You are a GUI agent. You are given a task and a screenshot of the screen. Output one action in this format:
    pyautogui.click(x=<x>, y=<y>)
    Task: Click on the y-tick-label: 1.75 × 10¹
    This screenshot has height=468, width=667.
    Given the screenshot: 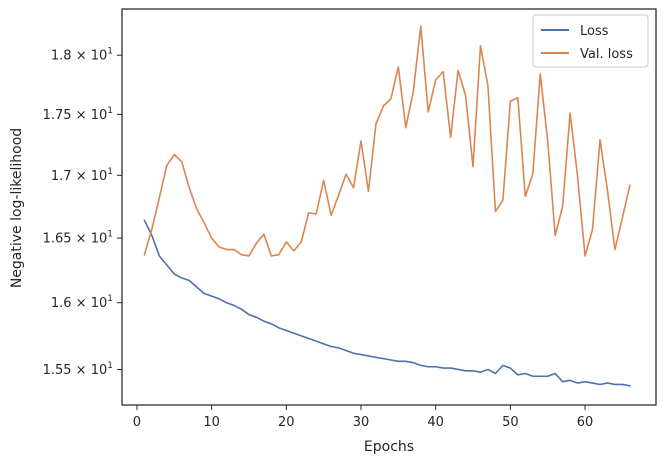 What is the action you would take?
    pyautogui.click(x=78, y=114)
    